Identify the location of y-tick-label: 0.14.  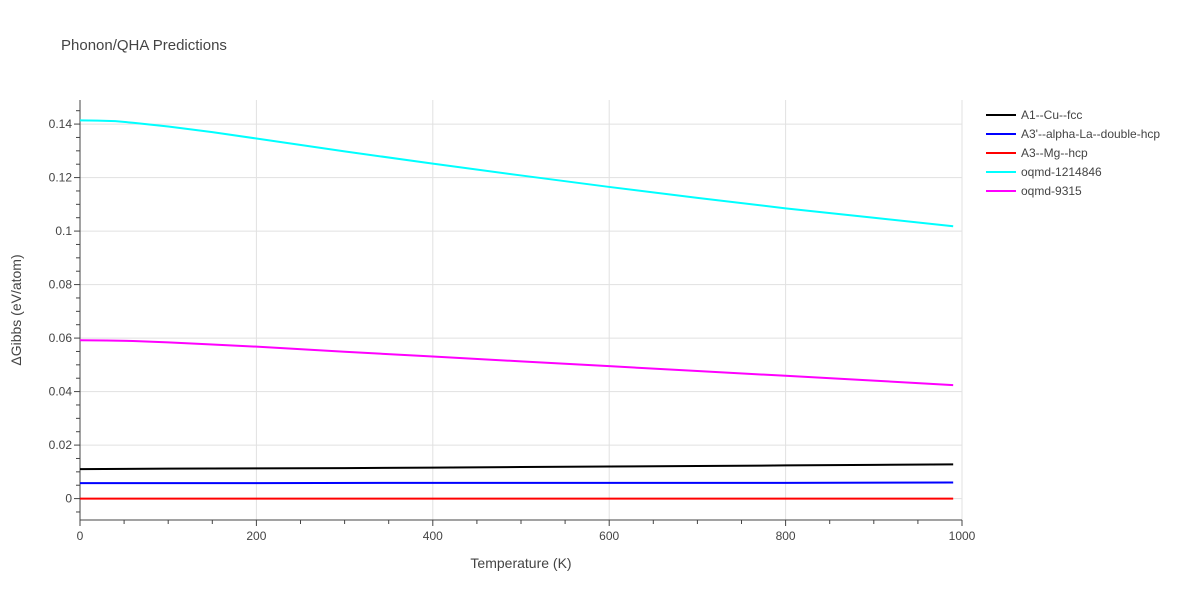
(61, 124).